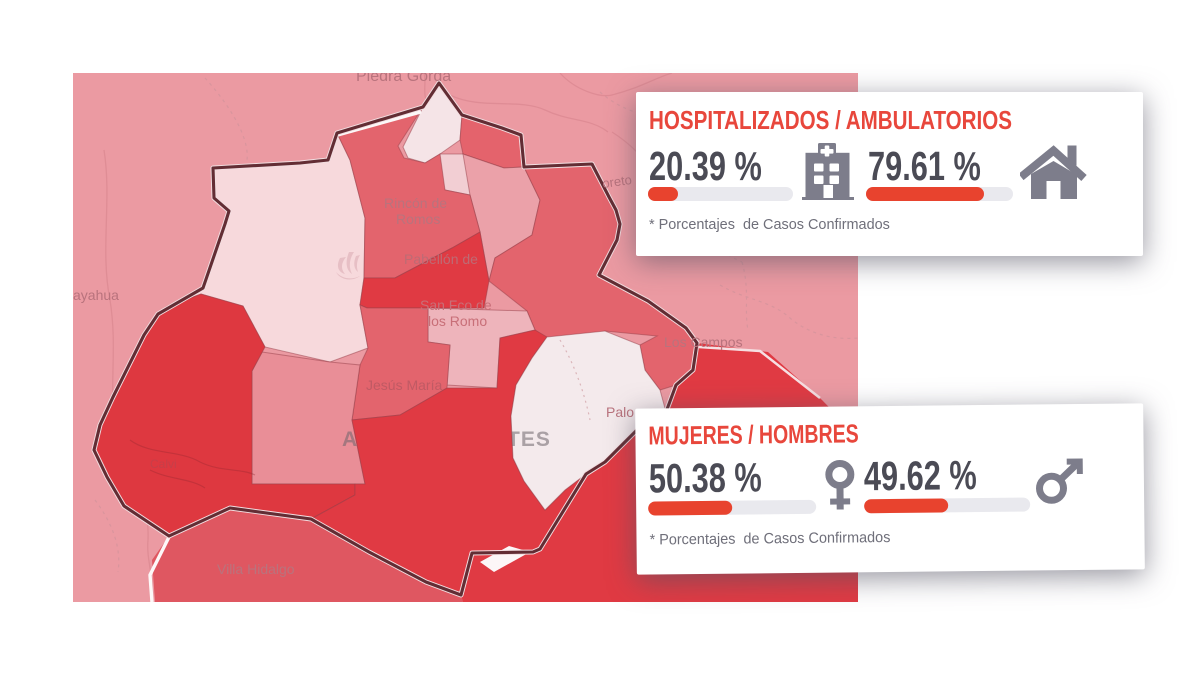 The width and height of the screenshot is (1200, 674). I want to click on svg-text: Rincón de, so click(415, 203).